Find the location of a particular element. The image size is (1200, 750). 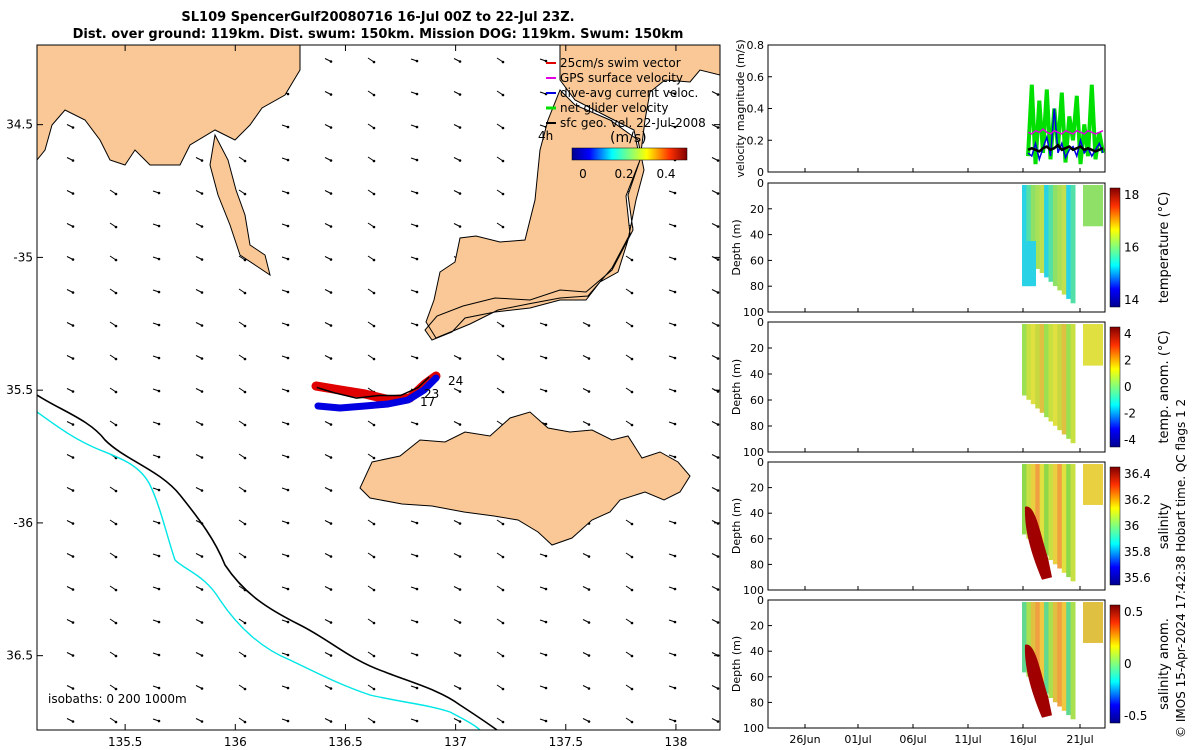

legend-gps: GPS surface velocity is located at coordinates (621, 78).